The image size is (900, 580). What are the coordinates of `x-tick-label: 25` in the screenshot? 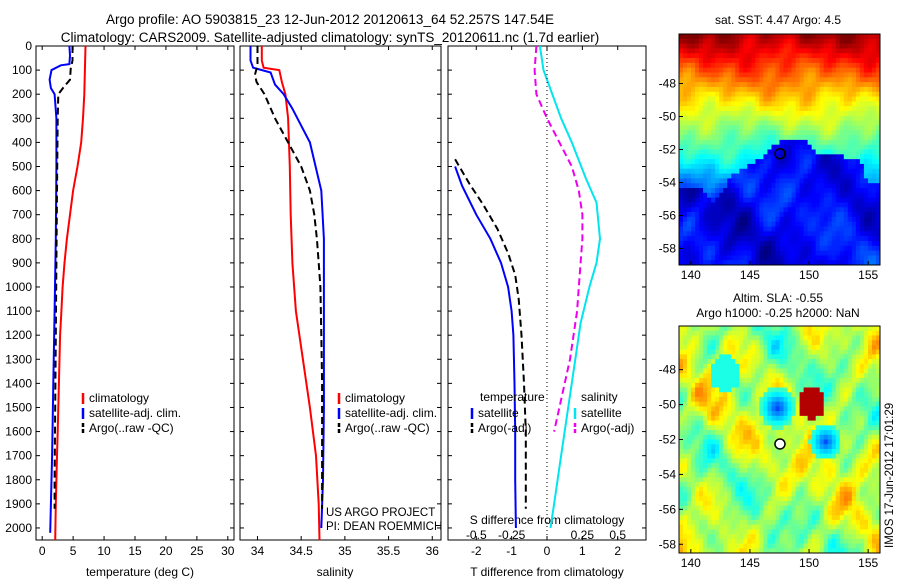 It's located at (197, 551).